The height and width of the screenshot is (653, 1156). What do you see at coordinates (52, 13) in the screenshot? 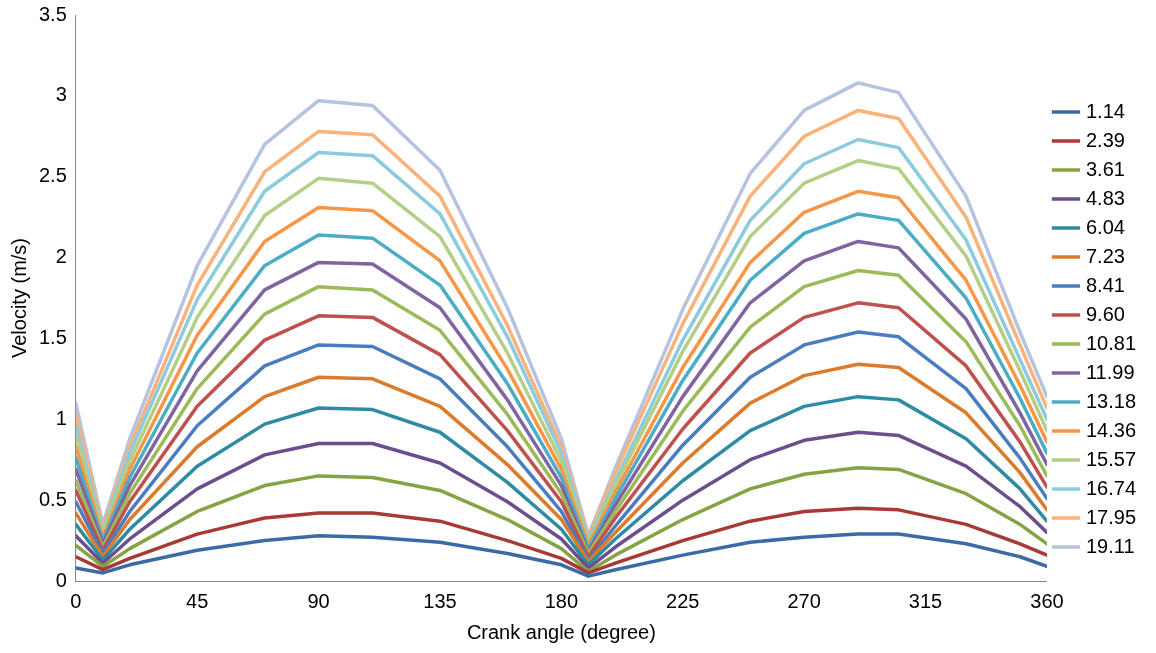
I see `y-tick-label: 3.5` at bounding box center [52, 13].